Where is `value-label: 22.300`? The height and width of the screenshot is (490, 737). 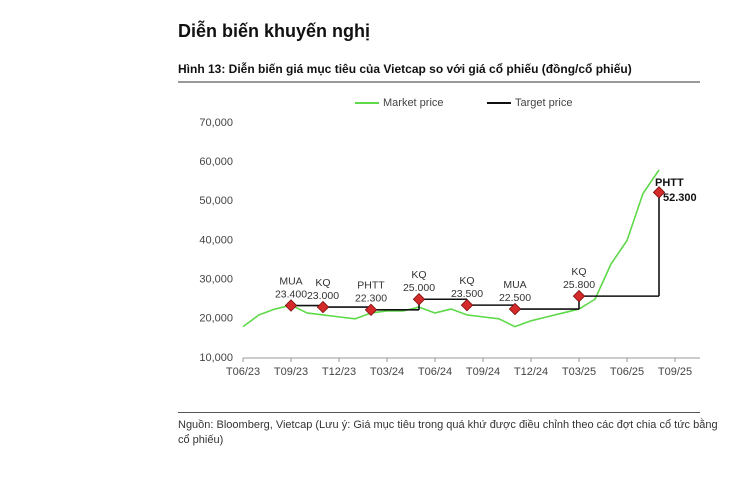 value-label: 22.300 is located at coordinates (371, 299).